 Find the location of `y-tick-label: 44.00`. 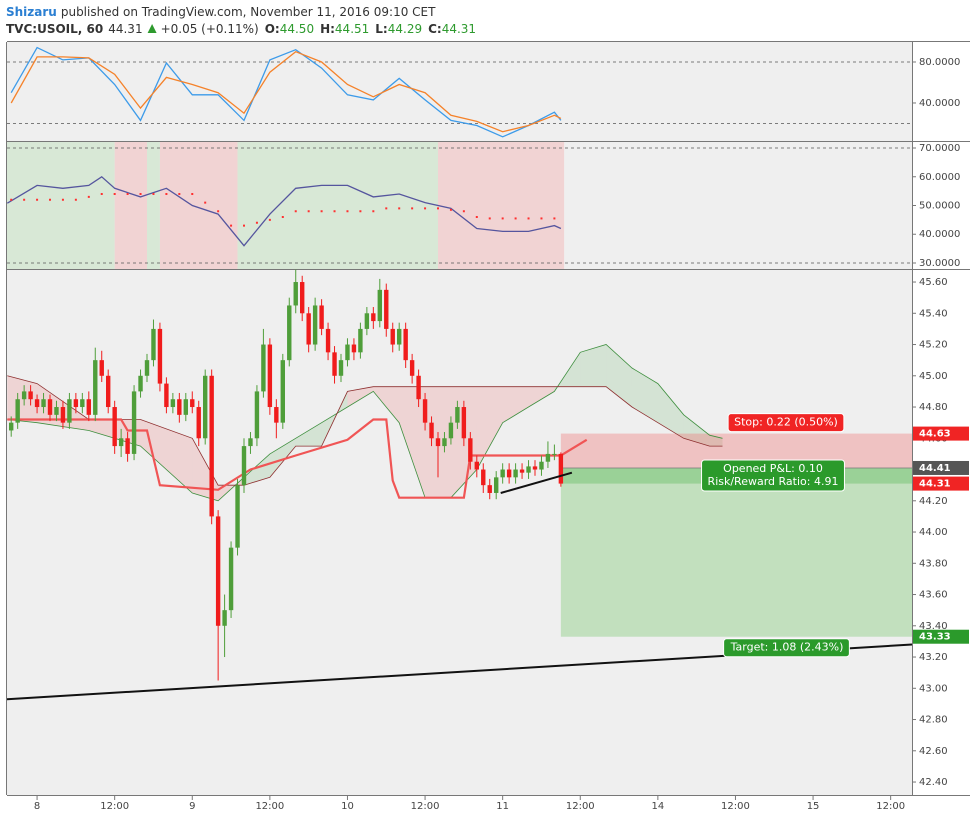

y-tick-label: 44.00 is located at coordinates (933, 532).